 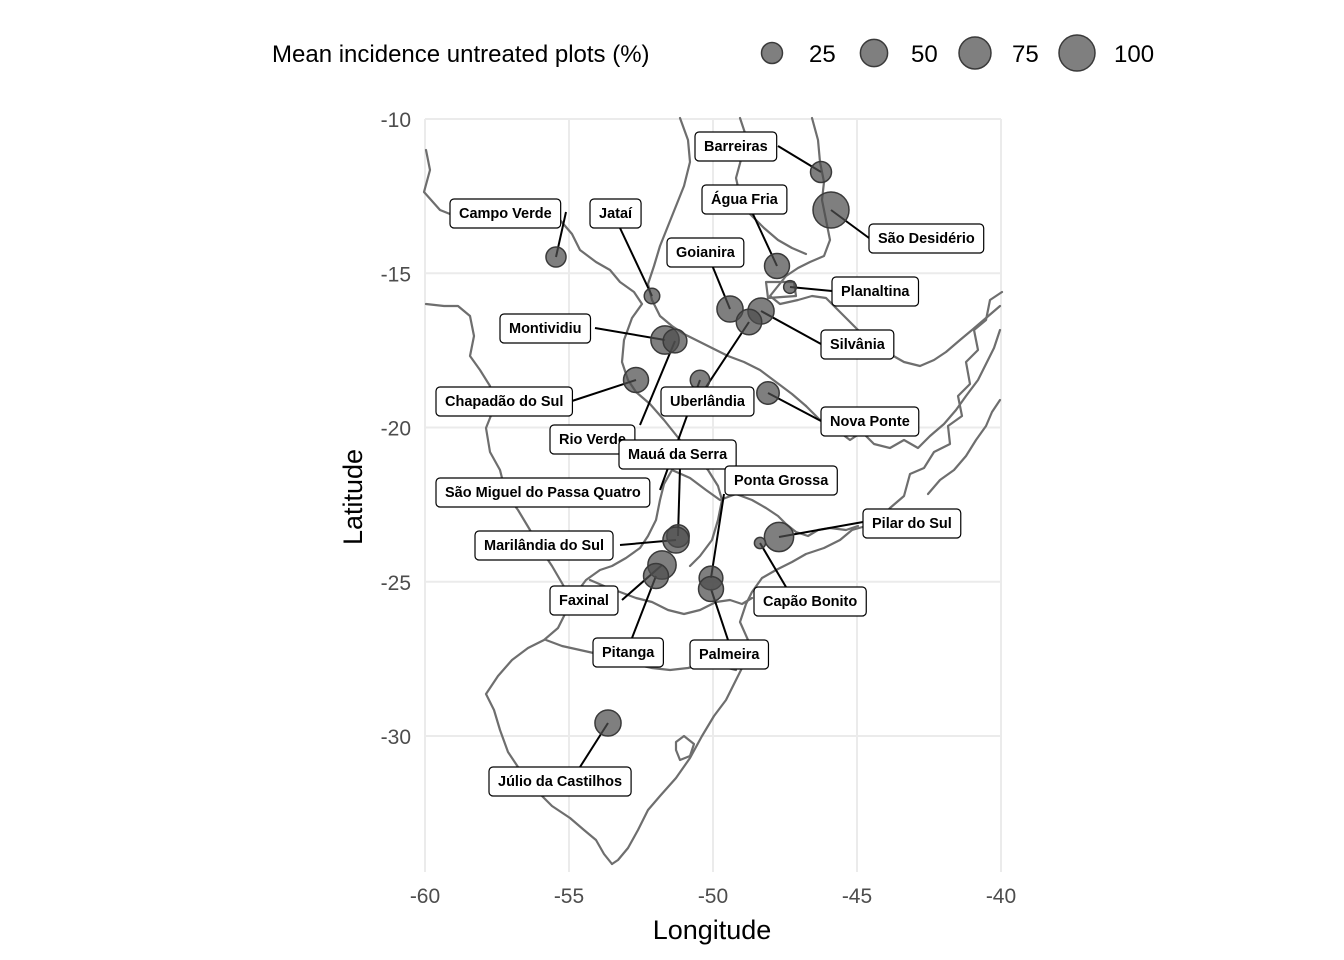 I want to click on site-label-text: Silvânia, so click(x=858, y=345).